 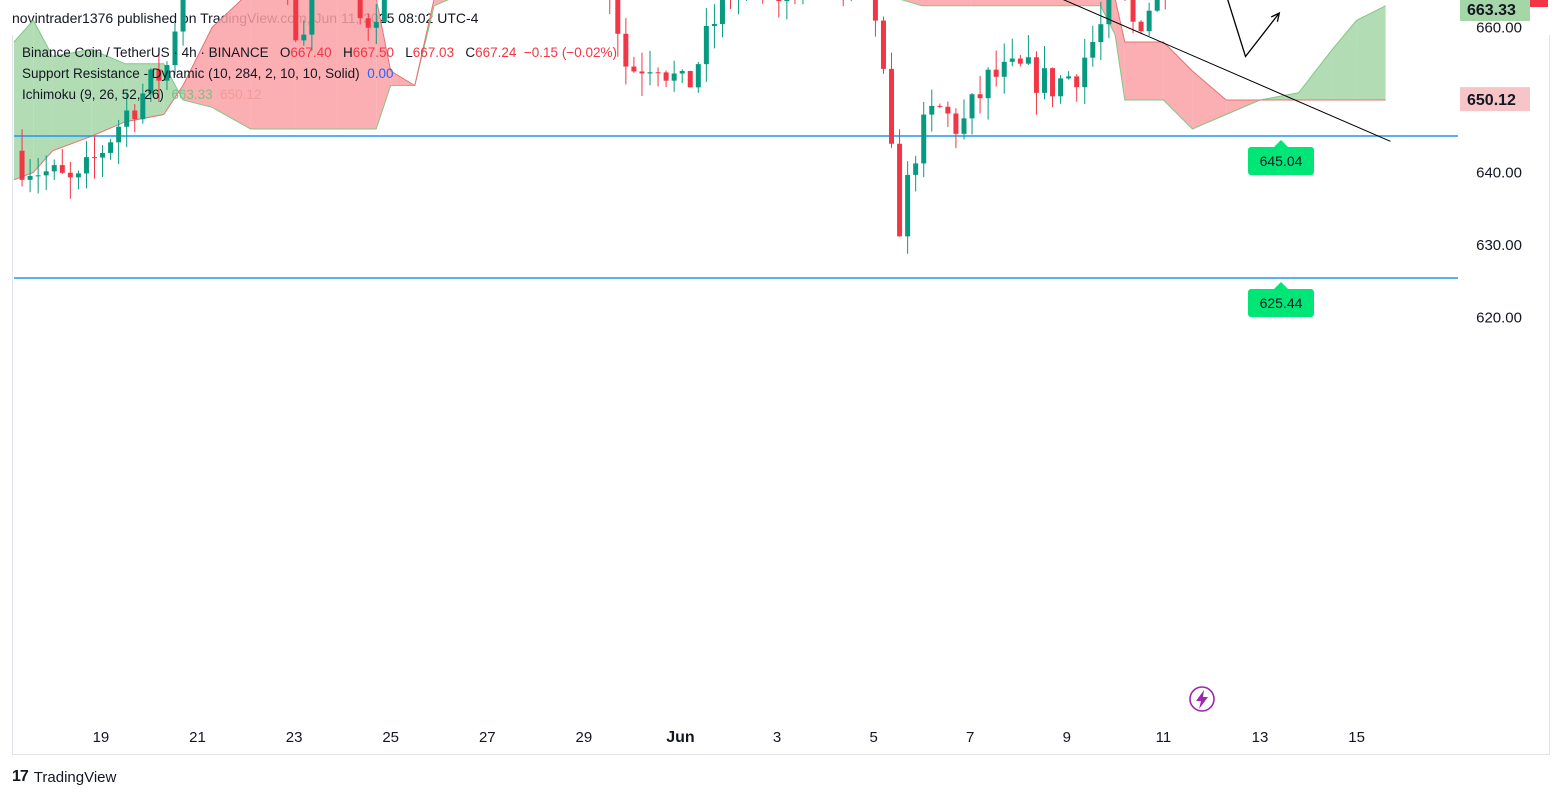 I want to click on level-label-box, so click(x=1281, y=160).